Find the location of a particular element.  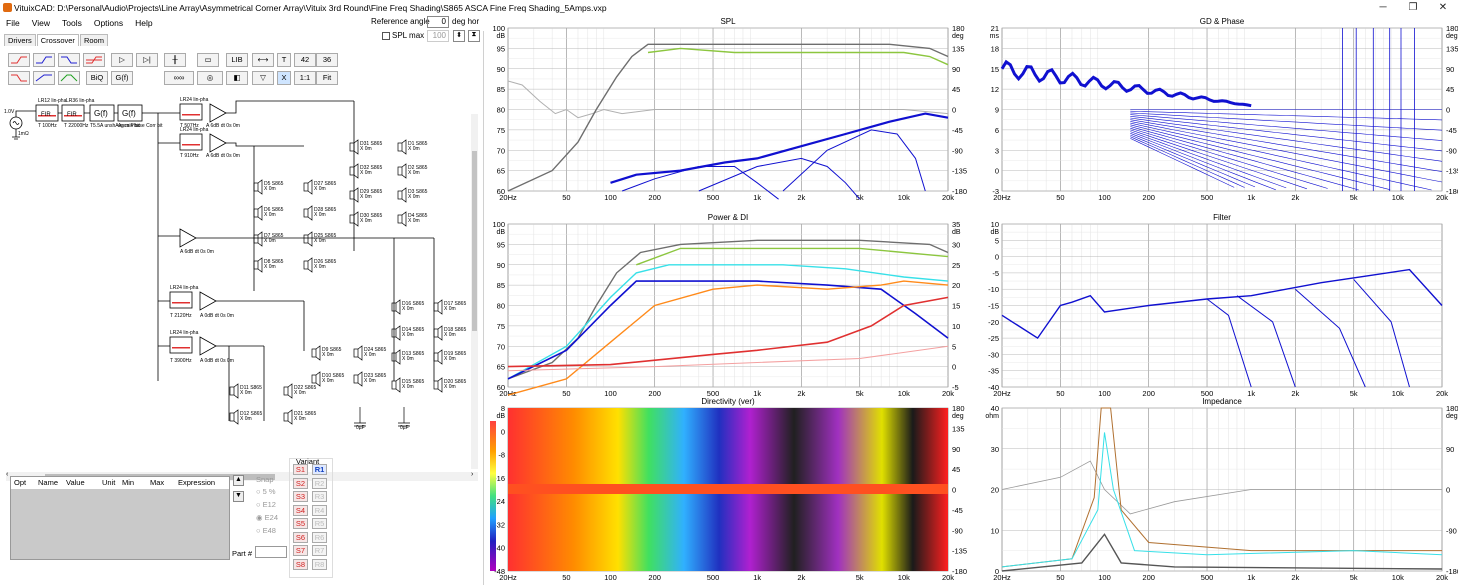

ground-icon: ▽ is located at coordinates (263, 78).